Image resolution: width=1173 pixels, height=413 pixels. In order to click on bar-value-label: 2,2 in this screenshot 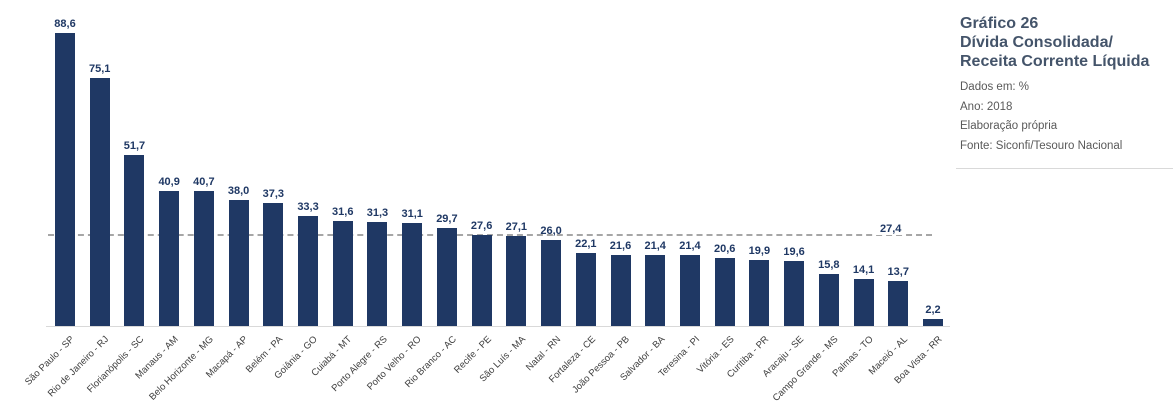, I will do `click(933, 310)`.